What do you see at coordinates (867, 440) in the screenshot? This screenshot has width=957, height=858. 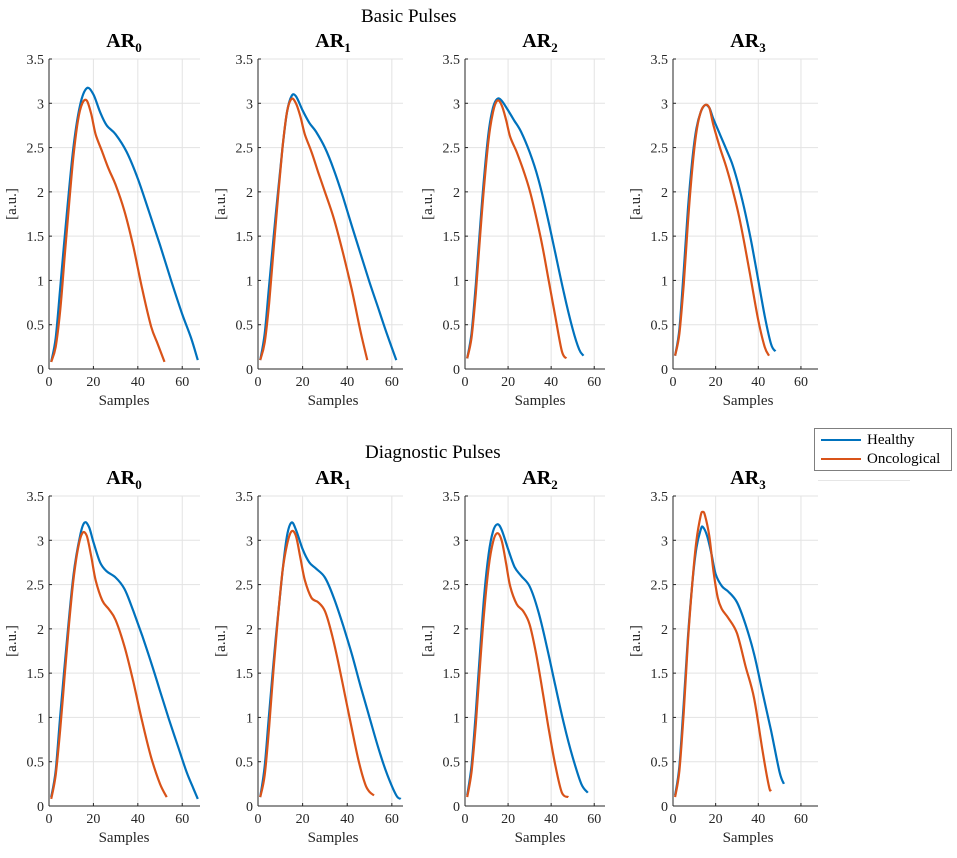 I see `legend-entry-healthy: Healthy` at bounding box center [867, 440].